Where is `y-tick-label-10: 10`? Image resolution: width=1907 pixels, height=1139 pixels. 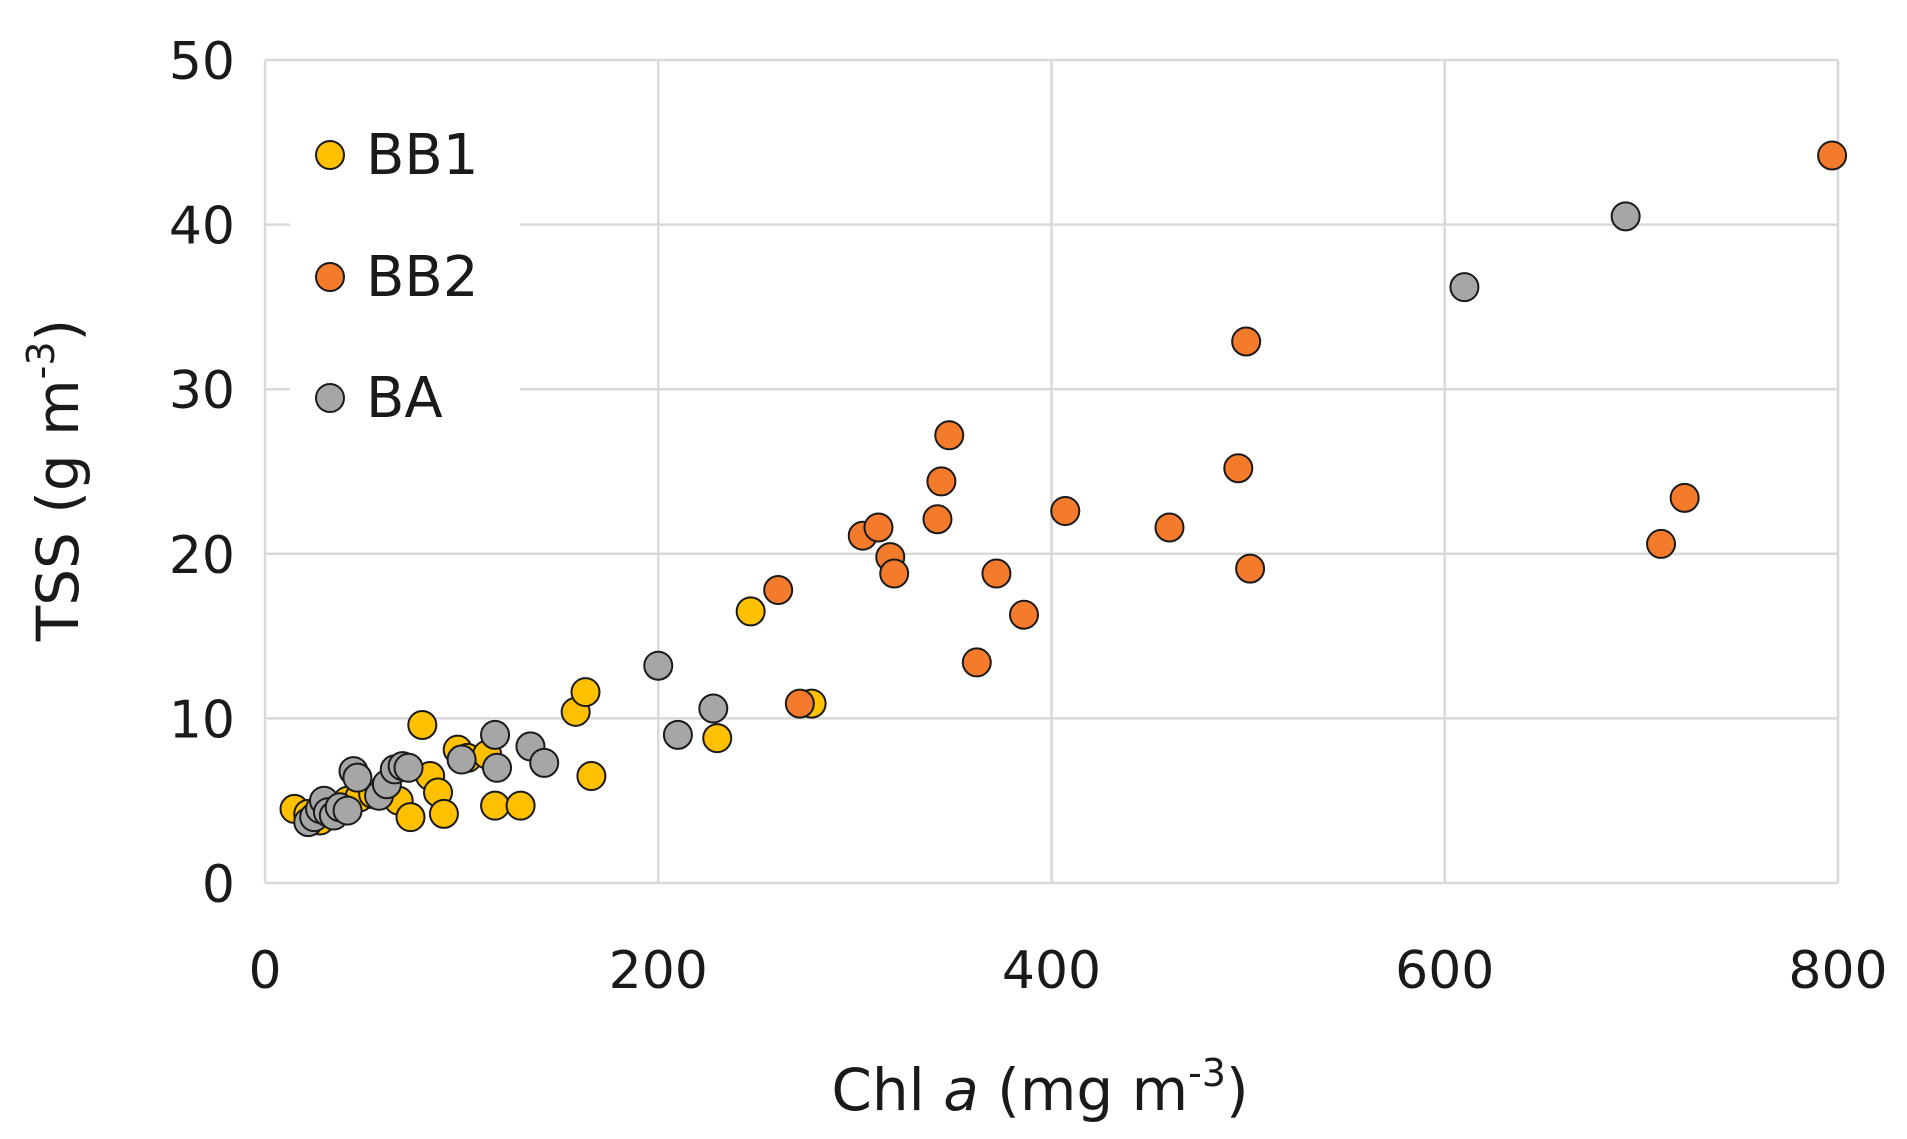
y-tick-label-10: 10 is located at coordinates (202, 720).